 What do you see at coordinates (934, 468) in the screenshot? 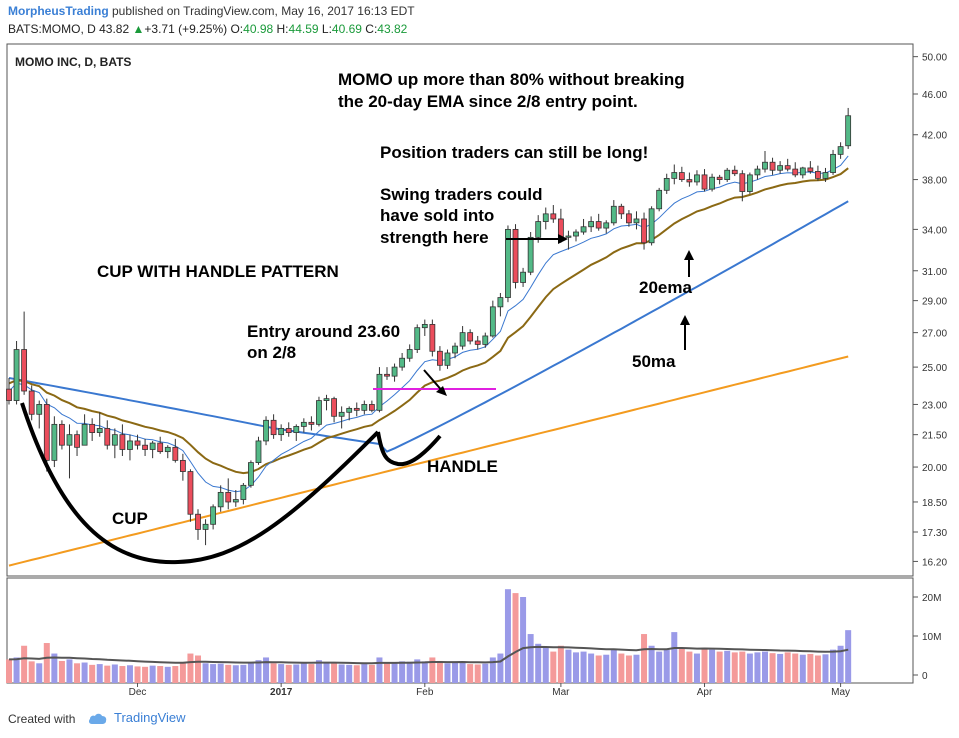
I see `price-tick-label: 20.00` at bounding box center [934, 468].